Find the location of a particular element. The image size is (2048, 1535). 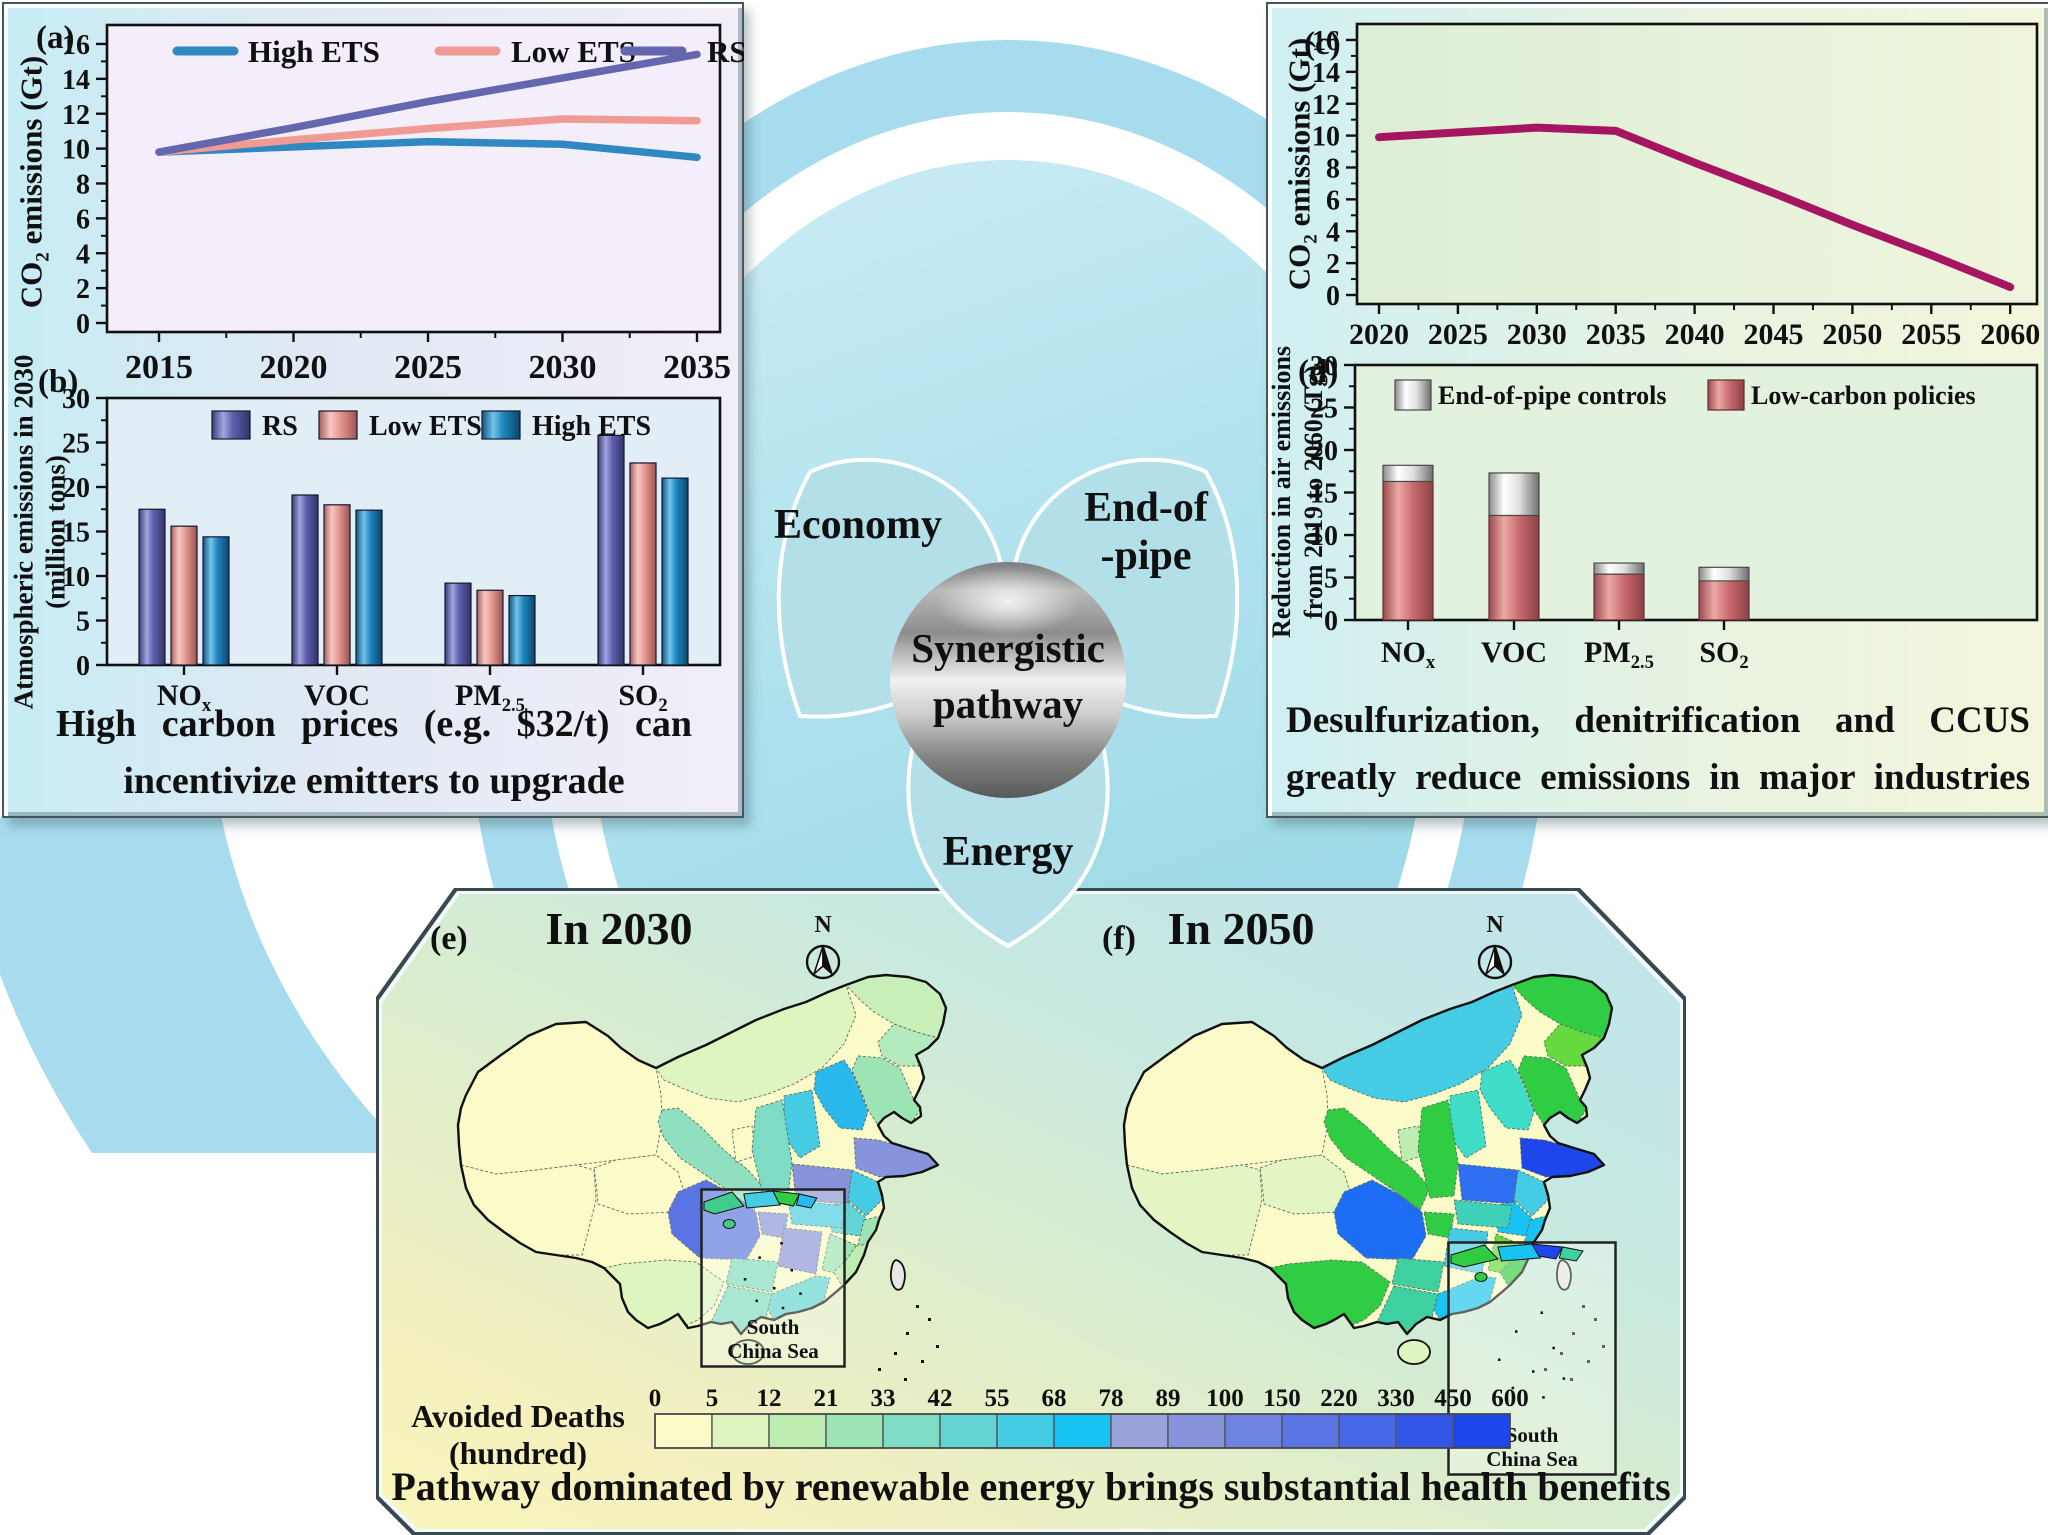

x-tick-label: 2015 is located at coordinates (159, 367).